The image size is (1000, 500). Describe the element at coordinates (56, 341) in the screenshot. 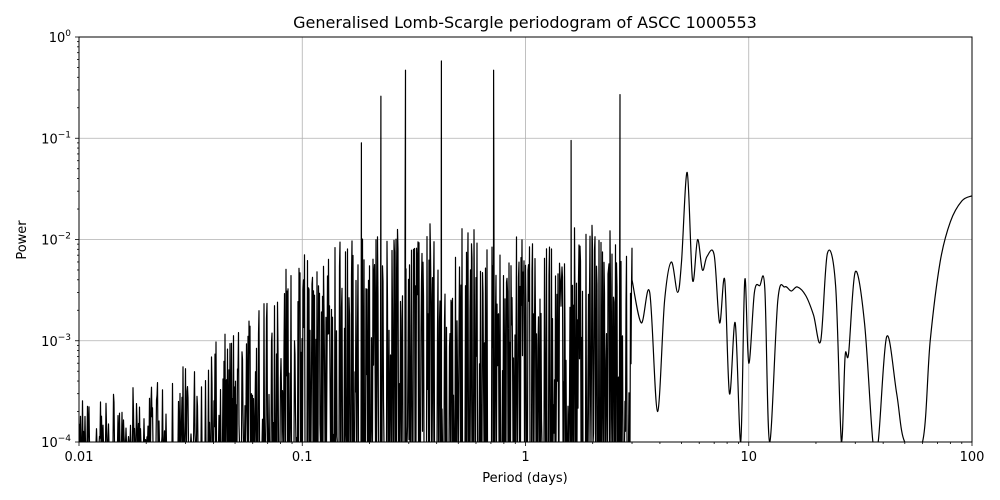

I see `y-tick-label: 10⁻³` at that location.